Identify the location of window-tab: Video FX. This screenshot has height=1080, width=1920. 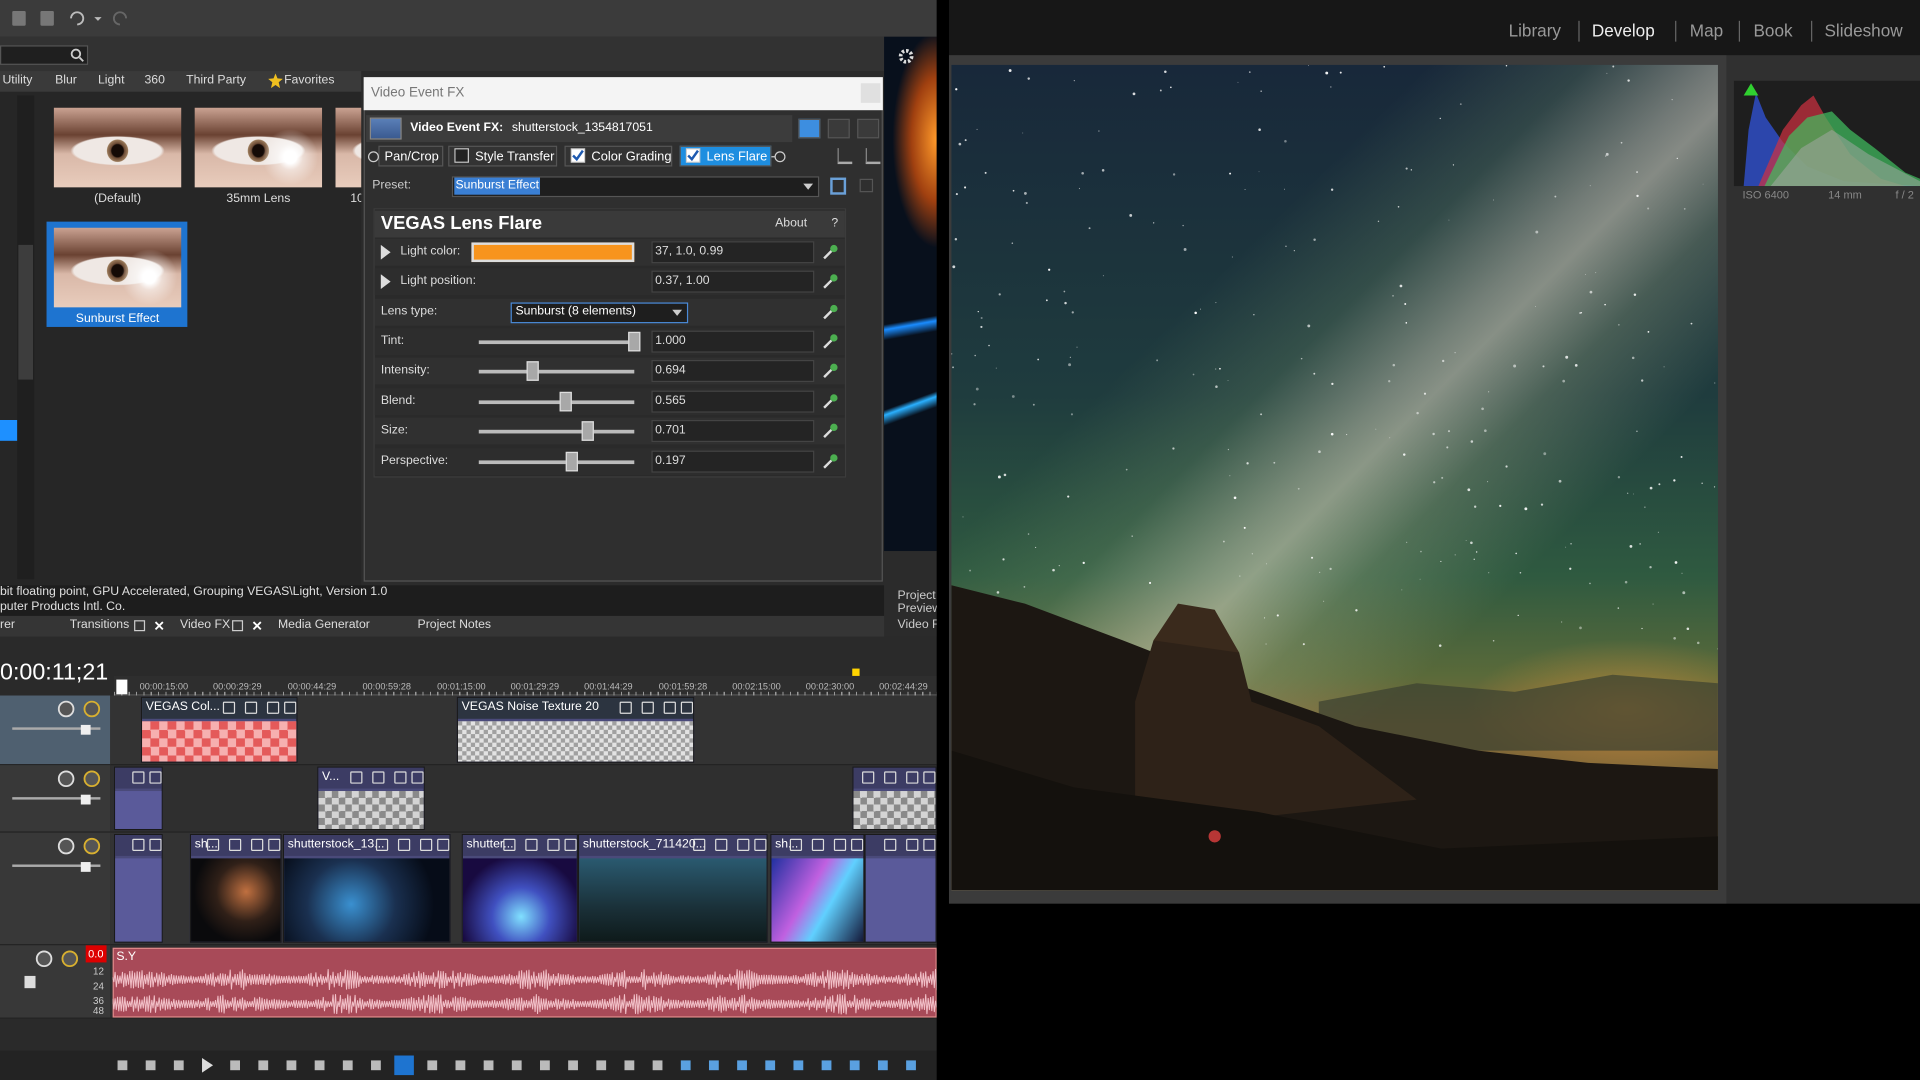
(205, 625).